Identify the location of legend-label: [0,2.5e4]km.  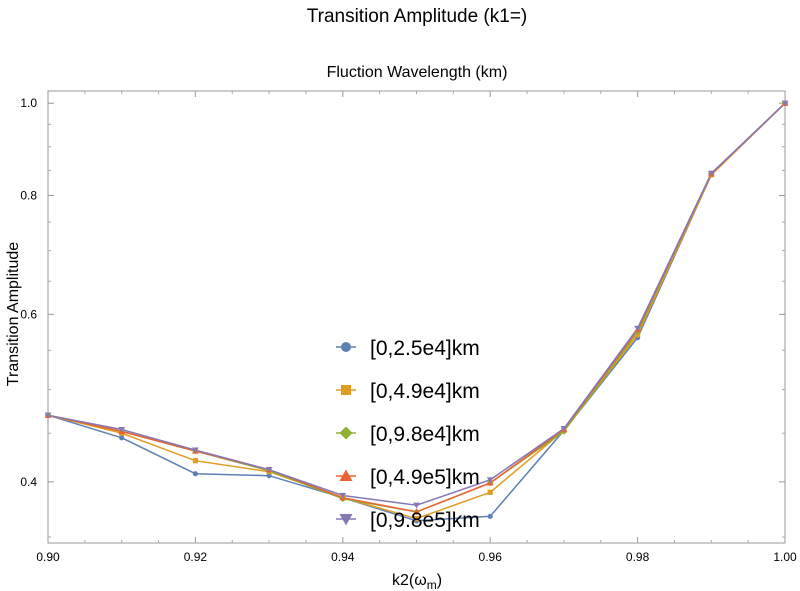
(425, 348).